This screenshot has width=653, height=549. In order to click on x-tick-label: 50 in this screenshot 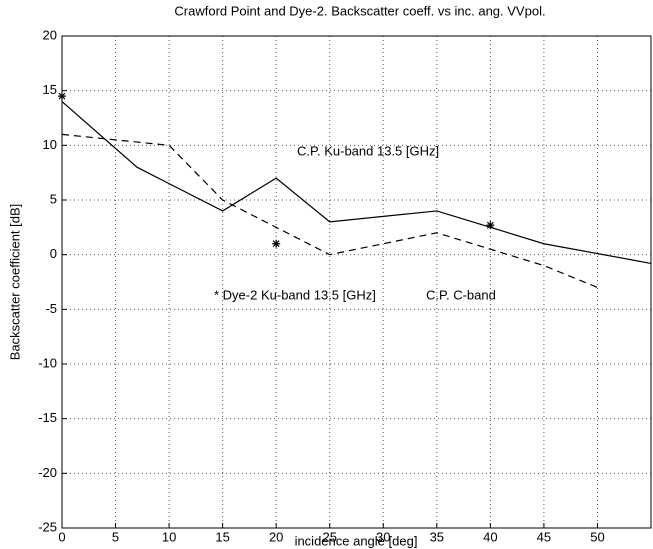, I will do `click(597, 536)`.